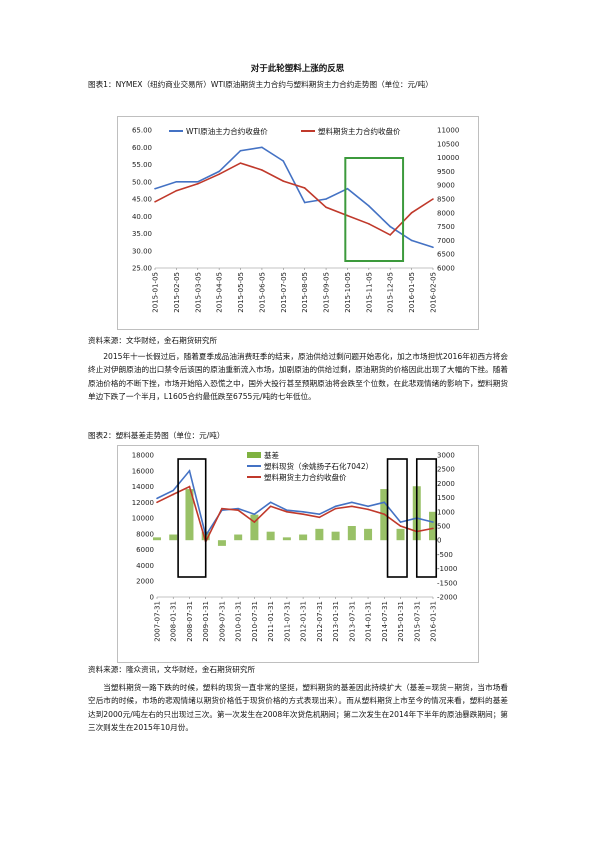 The height and width of the screenshot is (842, 595). What do you see at coordinates (417, 621) in the screenshot?
I see `x-tick-label: 2015-07-31` at bounding box center [417, 621].